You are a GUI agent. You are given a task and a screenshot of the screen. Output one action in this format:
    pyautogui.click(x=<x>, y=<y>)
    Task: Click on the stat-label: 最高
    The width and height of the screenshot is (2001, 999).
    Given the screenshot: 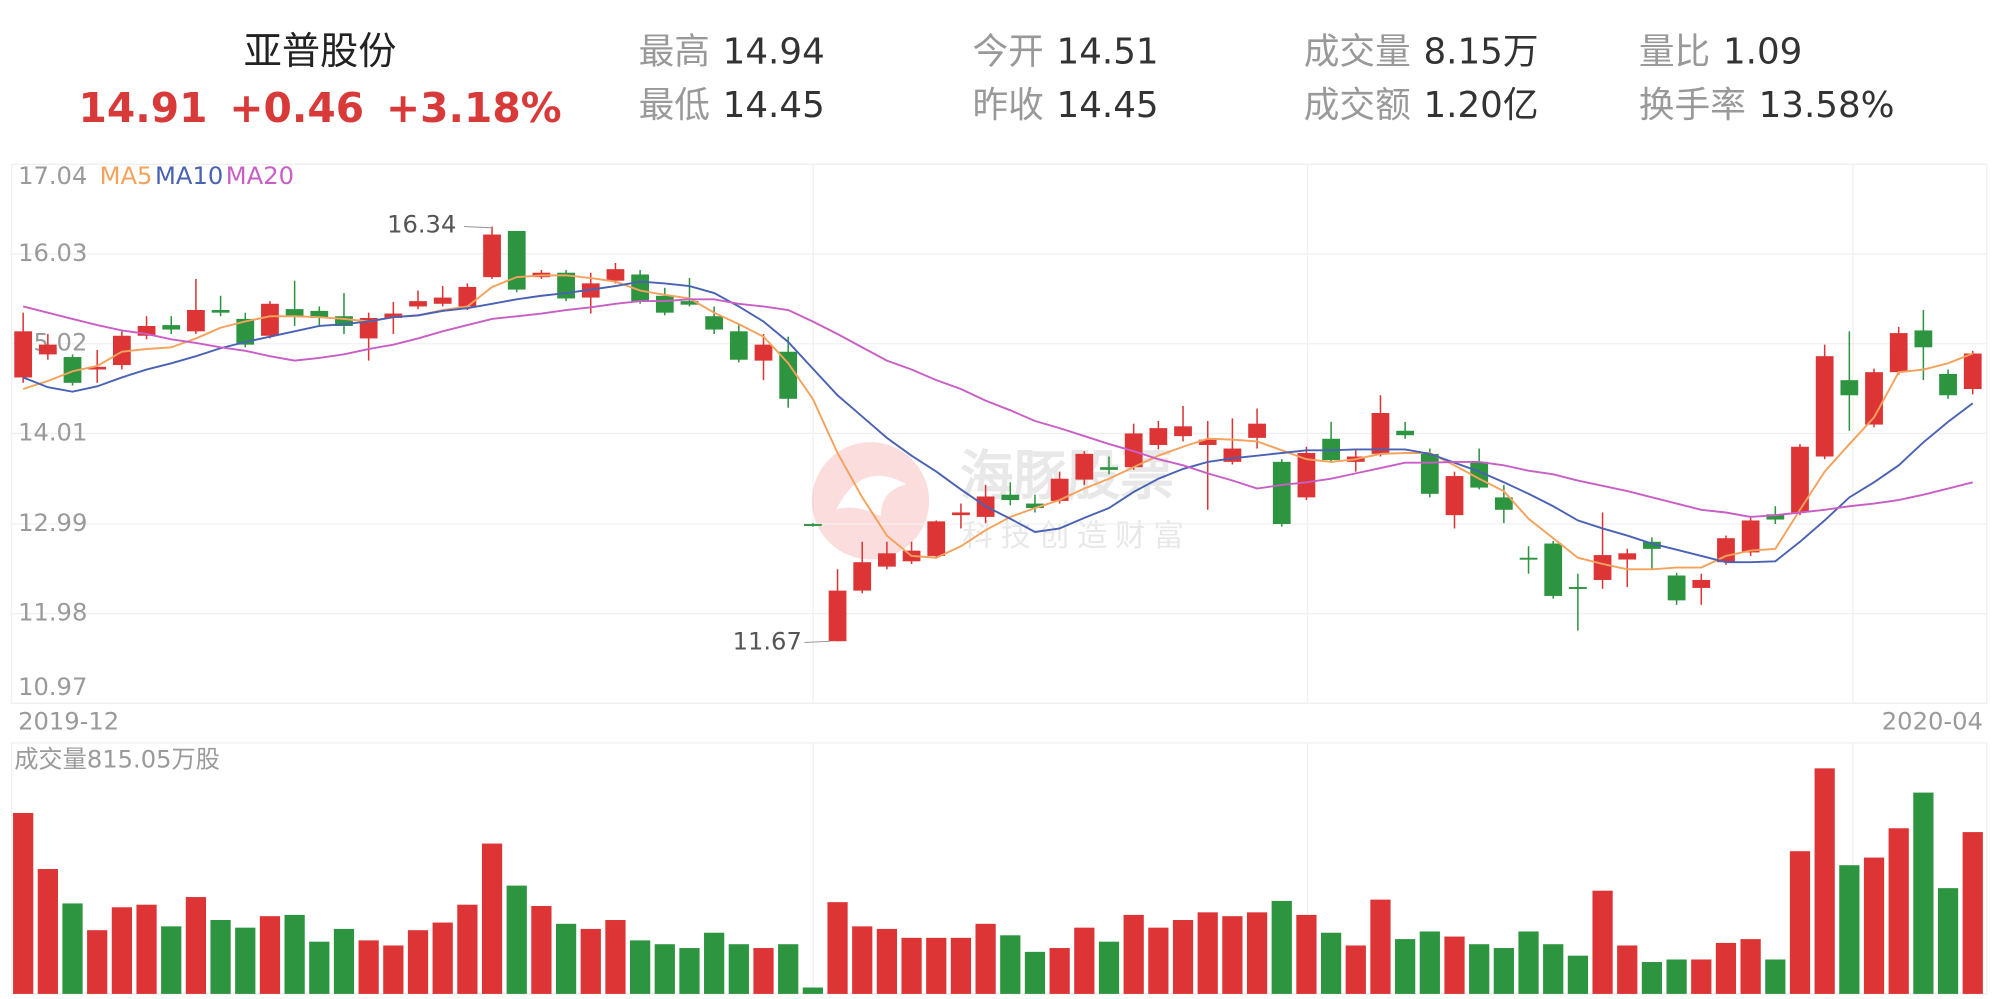 What is the action you would take?
    pyautogui.click(x=674, y=52)
    